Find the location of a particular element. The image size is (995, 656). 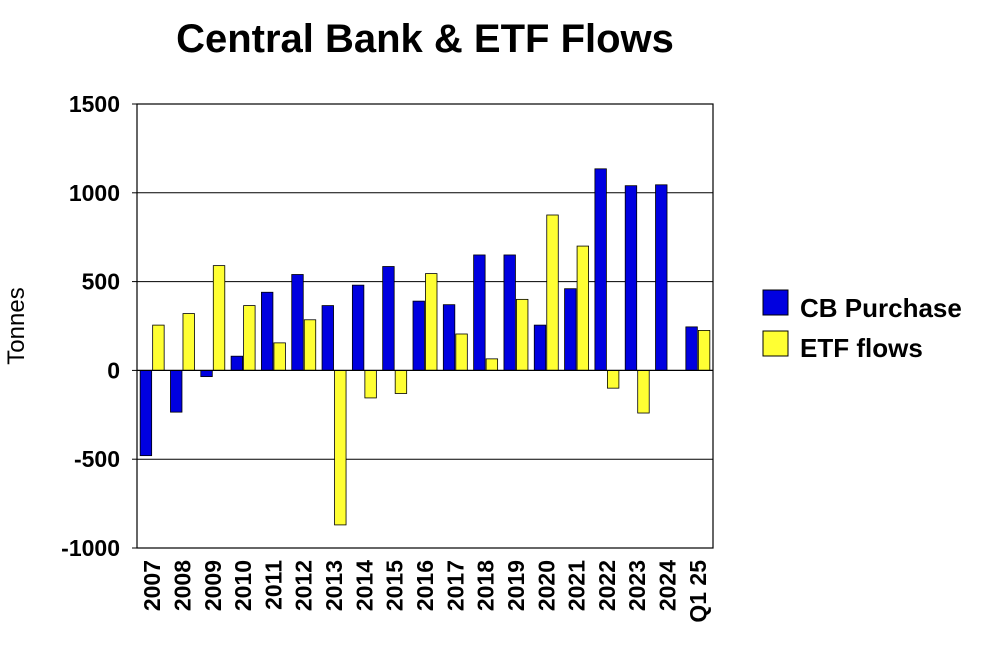

etf-flows-bar-2023 is located at coordinates (643, 391).